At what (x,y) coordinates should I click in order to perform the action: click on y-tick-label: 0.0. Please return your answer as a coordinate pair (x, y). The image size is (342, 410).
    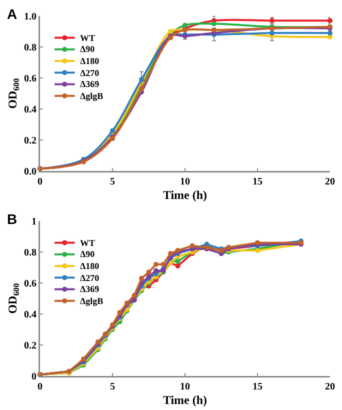
    Looking at the image, I should click on (30, 172).